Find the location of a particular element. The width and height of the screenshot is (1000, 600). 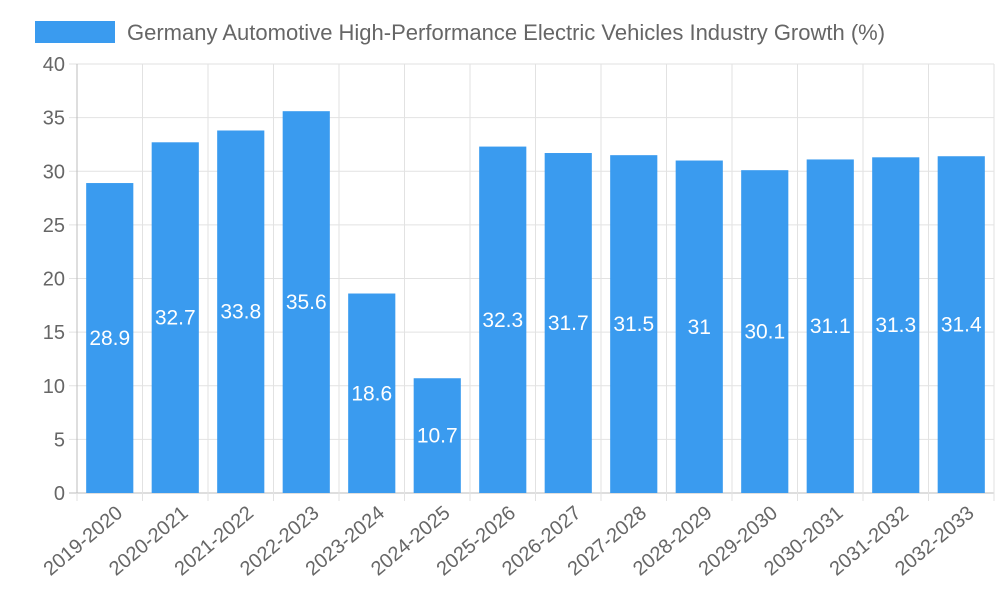

bar-value-label: 35.6 is located at coordinates (306, 302).